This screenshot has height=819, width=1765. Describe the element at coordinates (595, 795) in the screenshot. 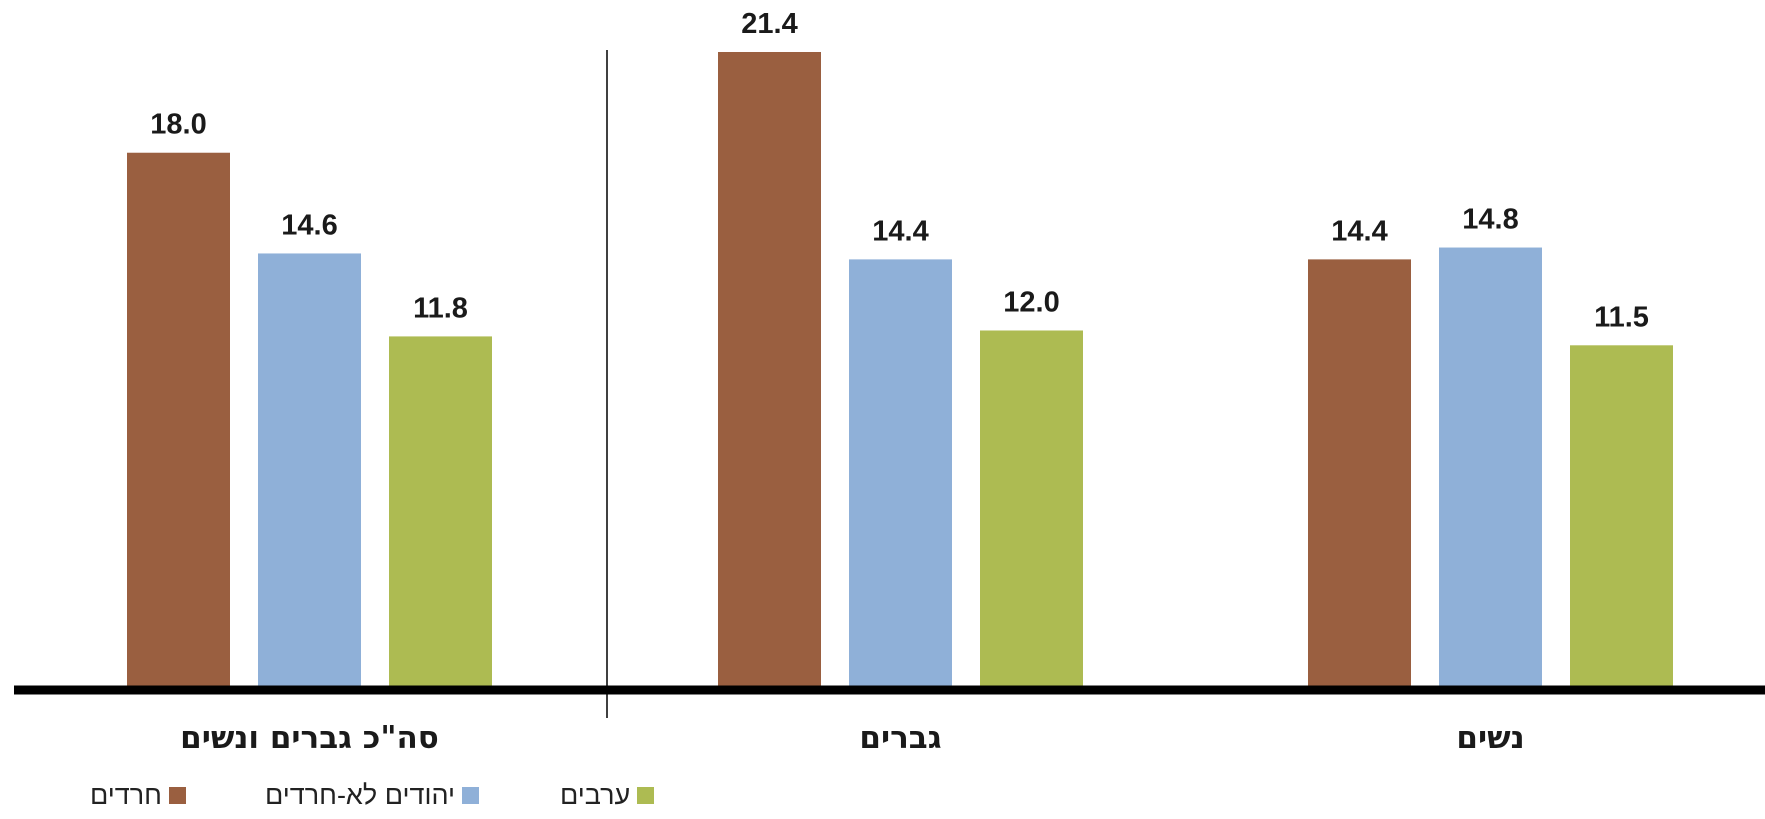

I see `legend-label-arabs: ערבים` at that location.